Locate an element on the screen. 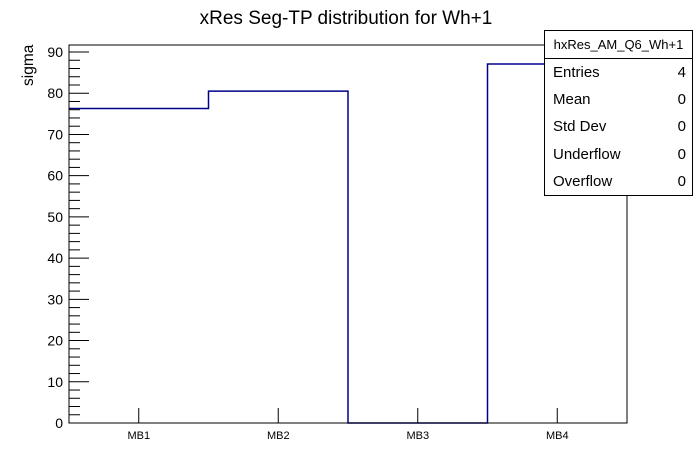 This screenshot has width=696, height=472. x-category-label: MB1 is located at coordinates (138, 436).